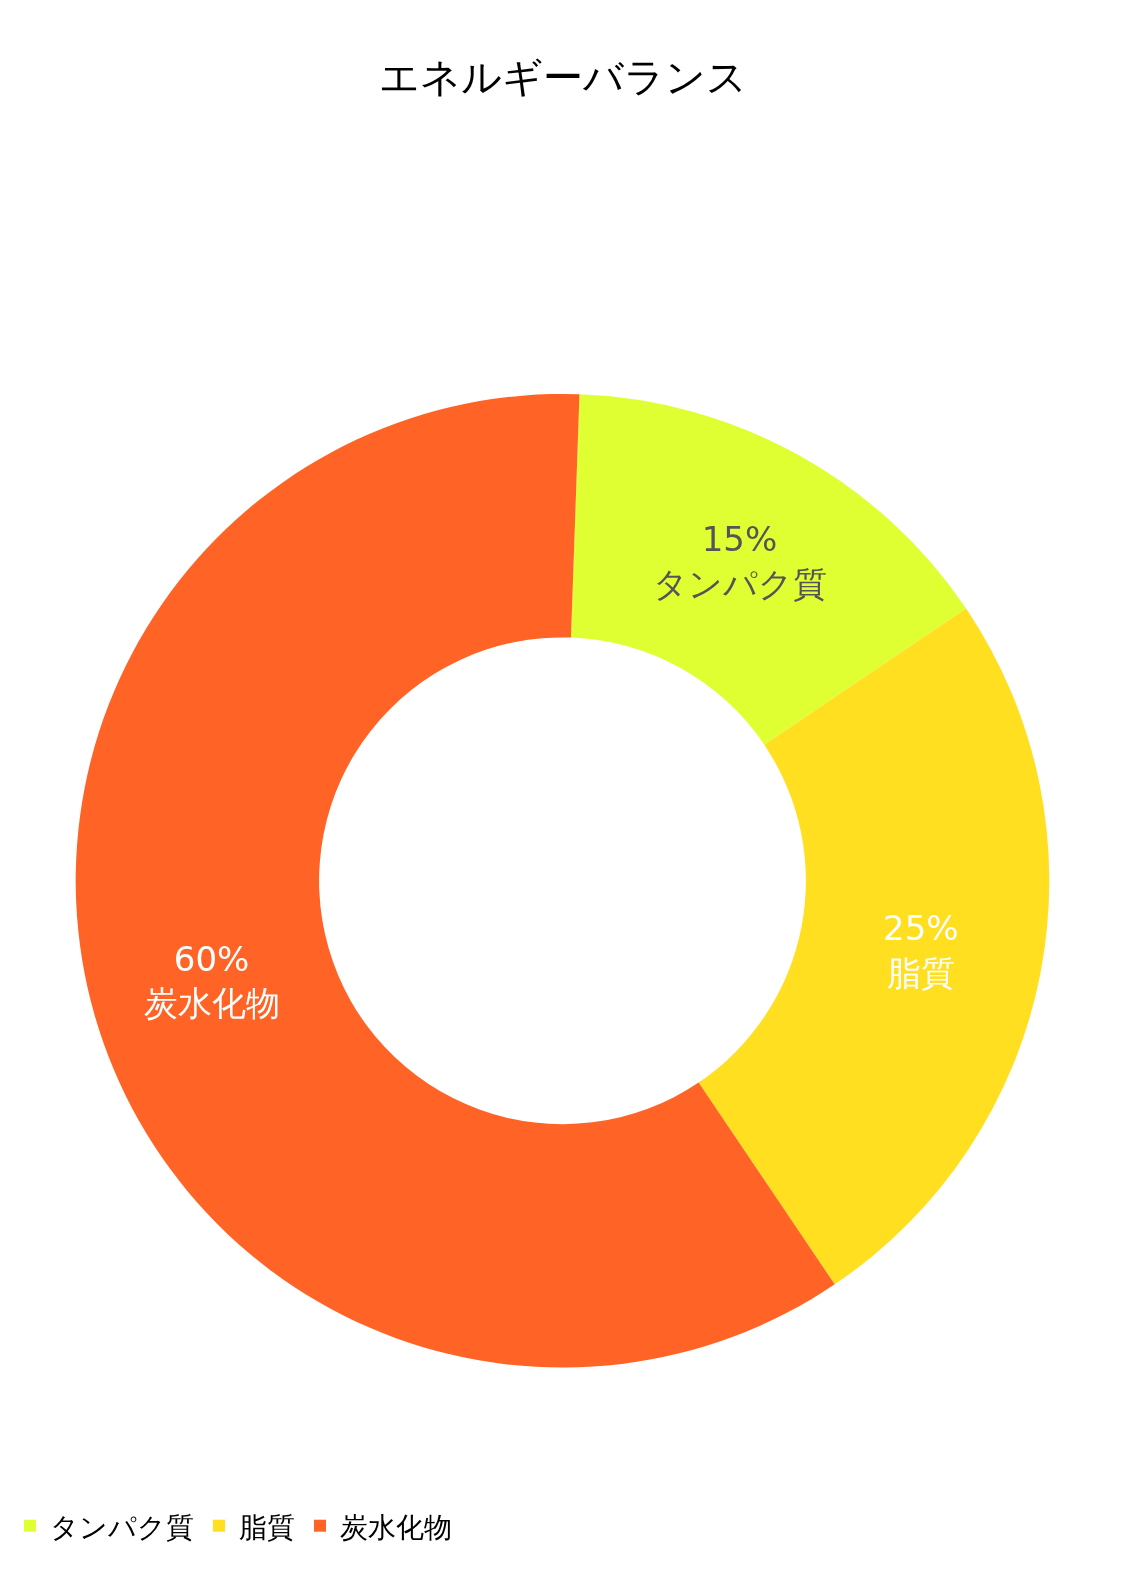  What do you see at coordinates (396, 1527) in the screenshot?
I see `legend-label: 炭水化物` at bounding box center [396, 1527].